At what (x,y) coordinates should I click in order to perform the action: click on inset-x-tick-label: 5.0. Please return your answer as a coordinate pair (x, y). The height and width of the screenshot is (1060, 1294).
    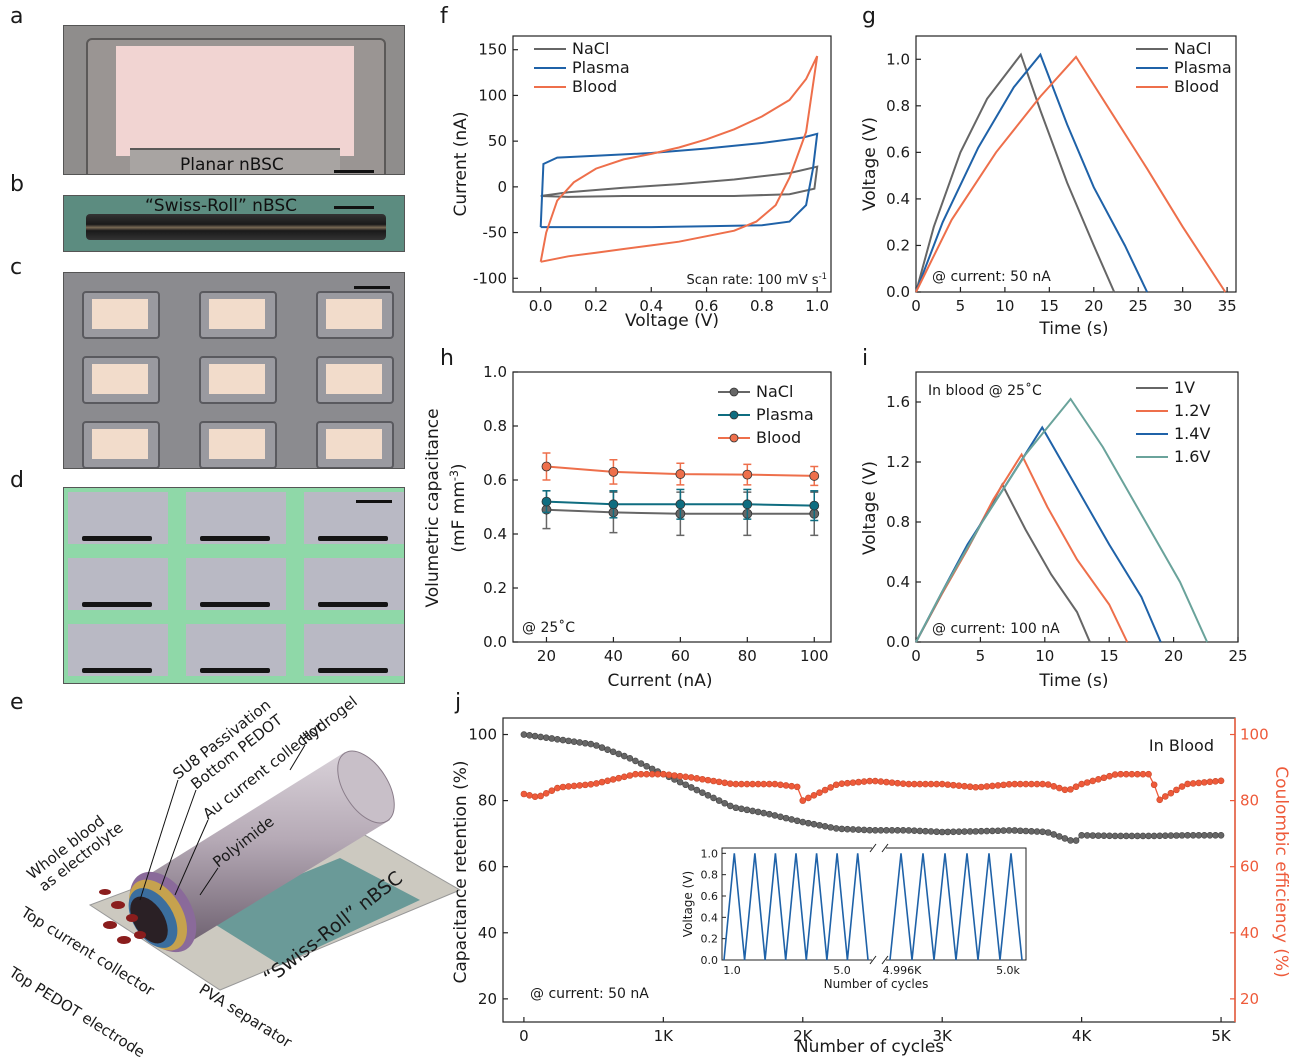
    Looking at the image, I should click on (842, 970).